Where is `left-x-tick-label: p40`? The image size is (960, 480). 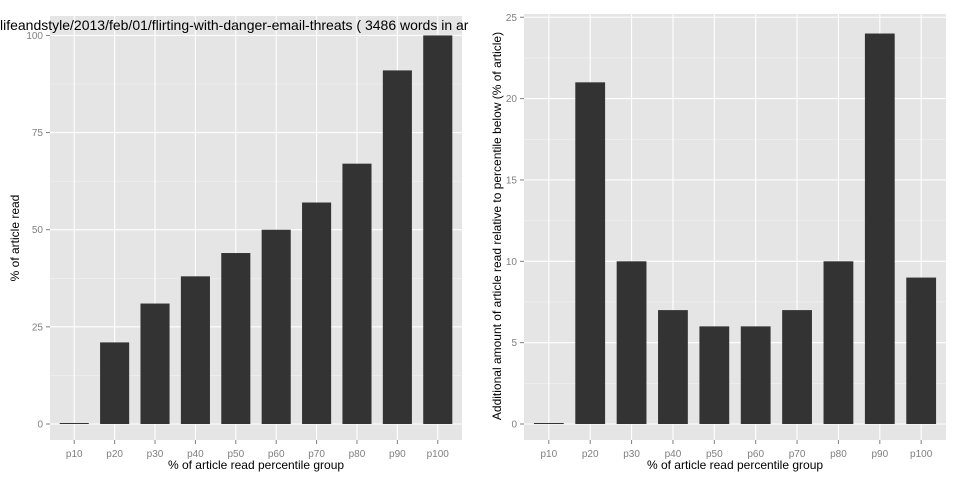 left-x-tick-label: p40 is located at coordinates (195, 454).